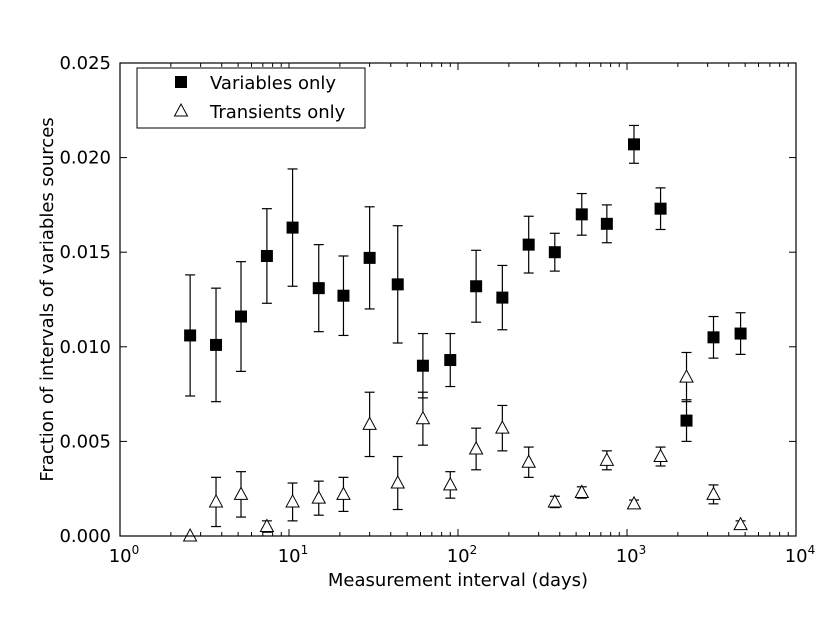 This screenshot has height=623, width=830. Describe the element at coordinates (251, 98) in the screenshot. I see `legend: Variables only Transients only` at that location.